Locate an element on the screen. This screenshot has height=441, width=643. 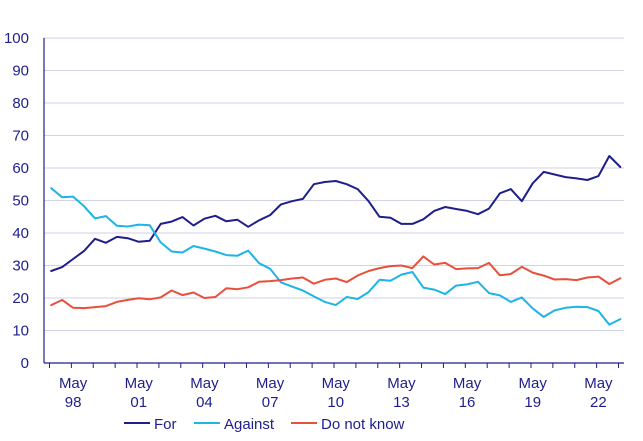
x-tick-label-year: 22 is located at coordinates (598, 402).